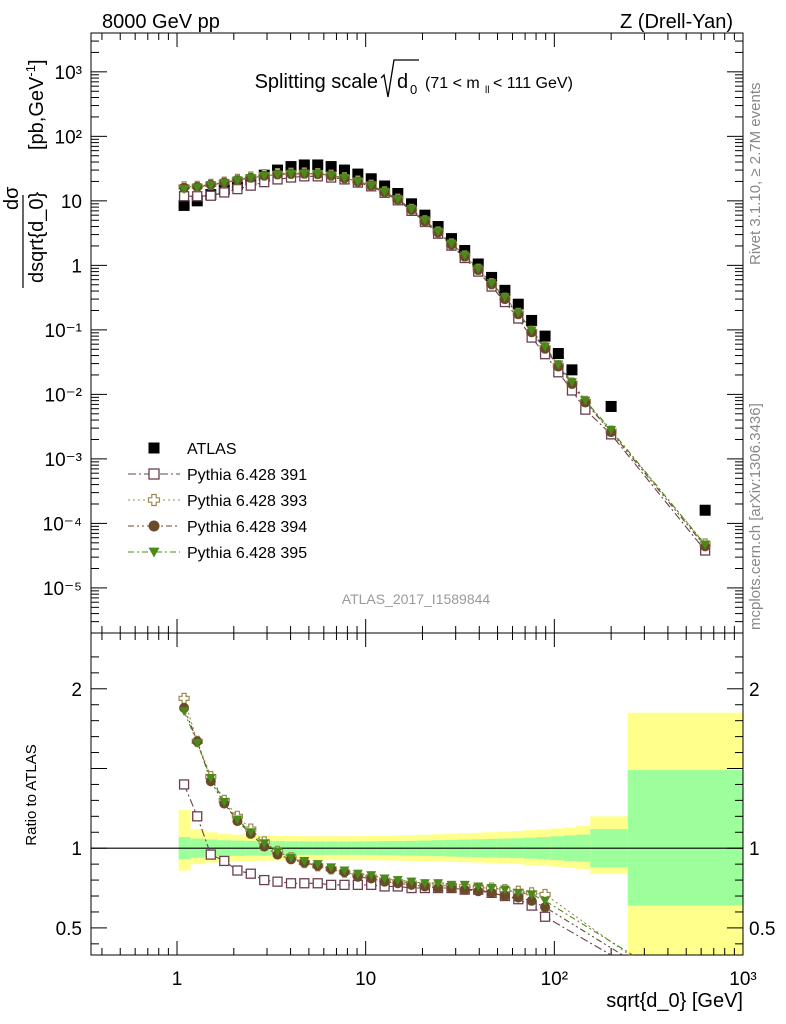 The height and width of the screenshot is (1024, 786). I want to click on legend-label: Pythia 6.428 391, so click(247, 475).